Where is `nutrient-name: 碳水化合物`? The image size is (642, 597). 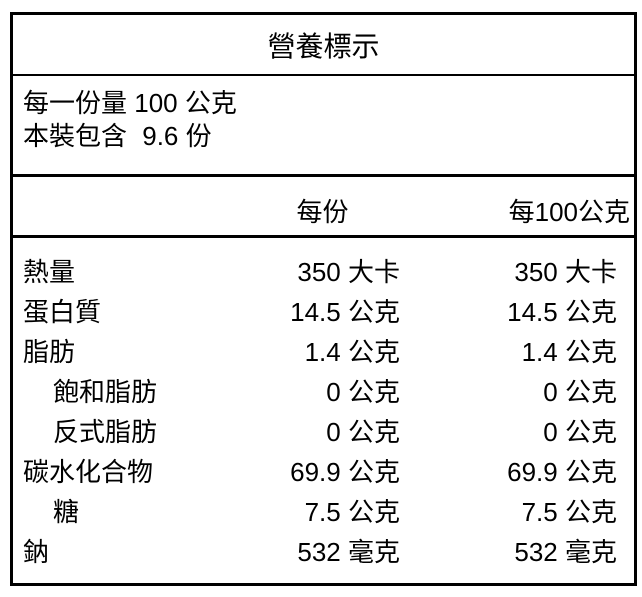 nutrient-name: 碳水化合物 is located at coordinates (88, 471).